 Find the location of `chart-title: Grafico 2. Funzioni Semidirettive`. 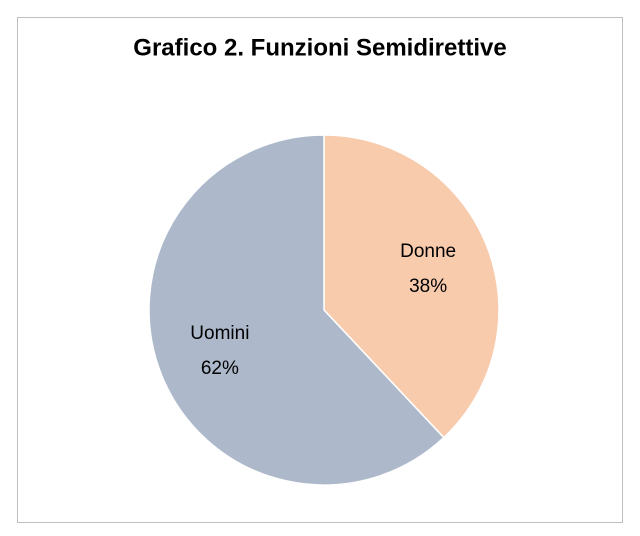

chart-title: Grafico 2. Funzioni Semidirettive is located at coordinates (319, 47).